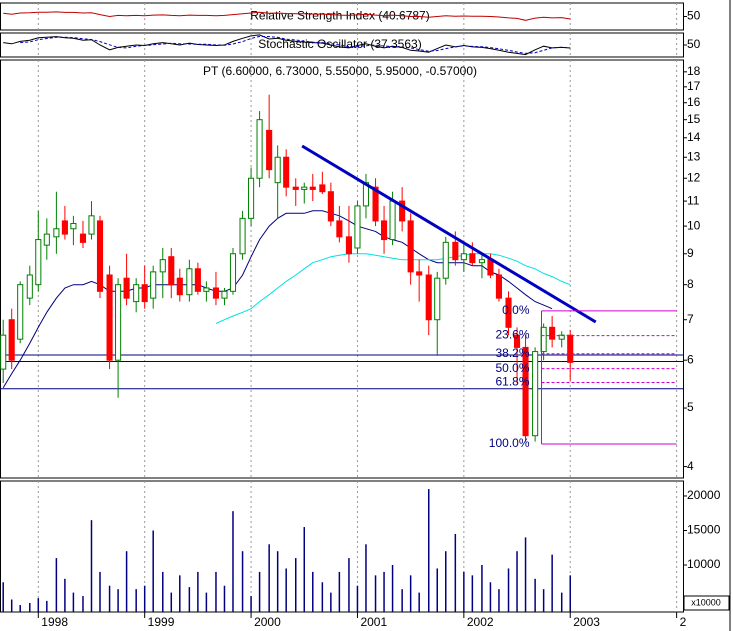 The width and height of the screenshot is (733, 631). Describe the element at coordinates (694, 177) in the screenshot. I see `y-tick-label: 12` at that location.